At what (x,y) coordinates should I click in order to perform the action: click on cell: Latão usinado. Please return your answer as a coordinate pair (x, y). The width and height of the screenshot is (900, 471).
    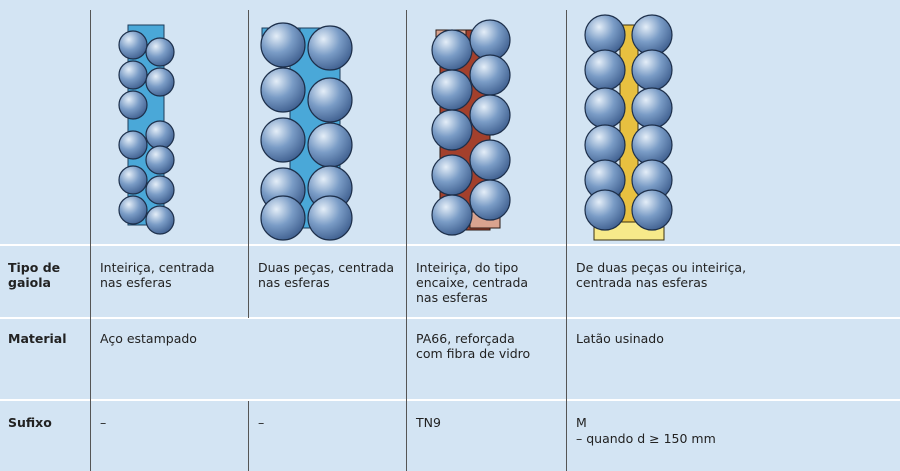
    Looking at the image, I should click on (620, 338).